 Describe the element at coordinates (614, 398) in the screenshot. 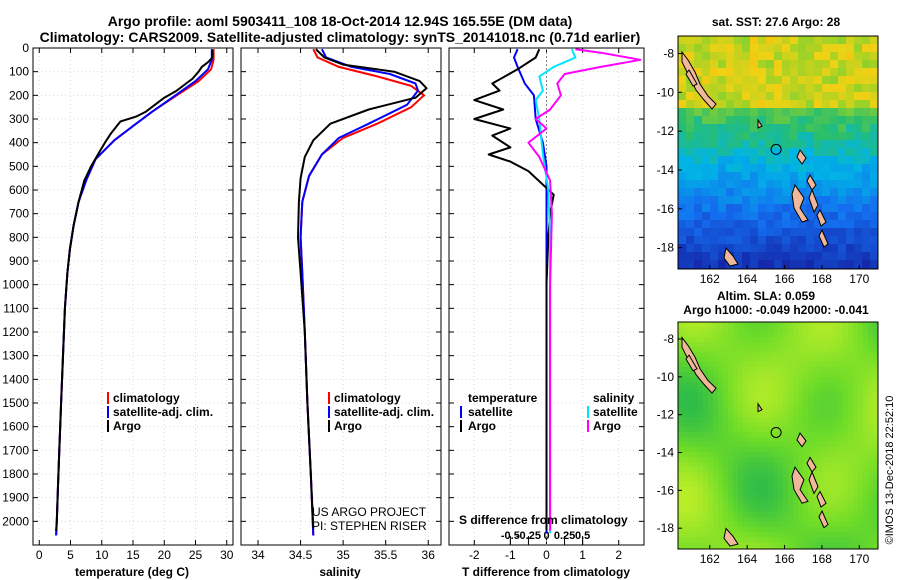

I see `legend-title-salinity: salinity` at that location.